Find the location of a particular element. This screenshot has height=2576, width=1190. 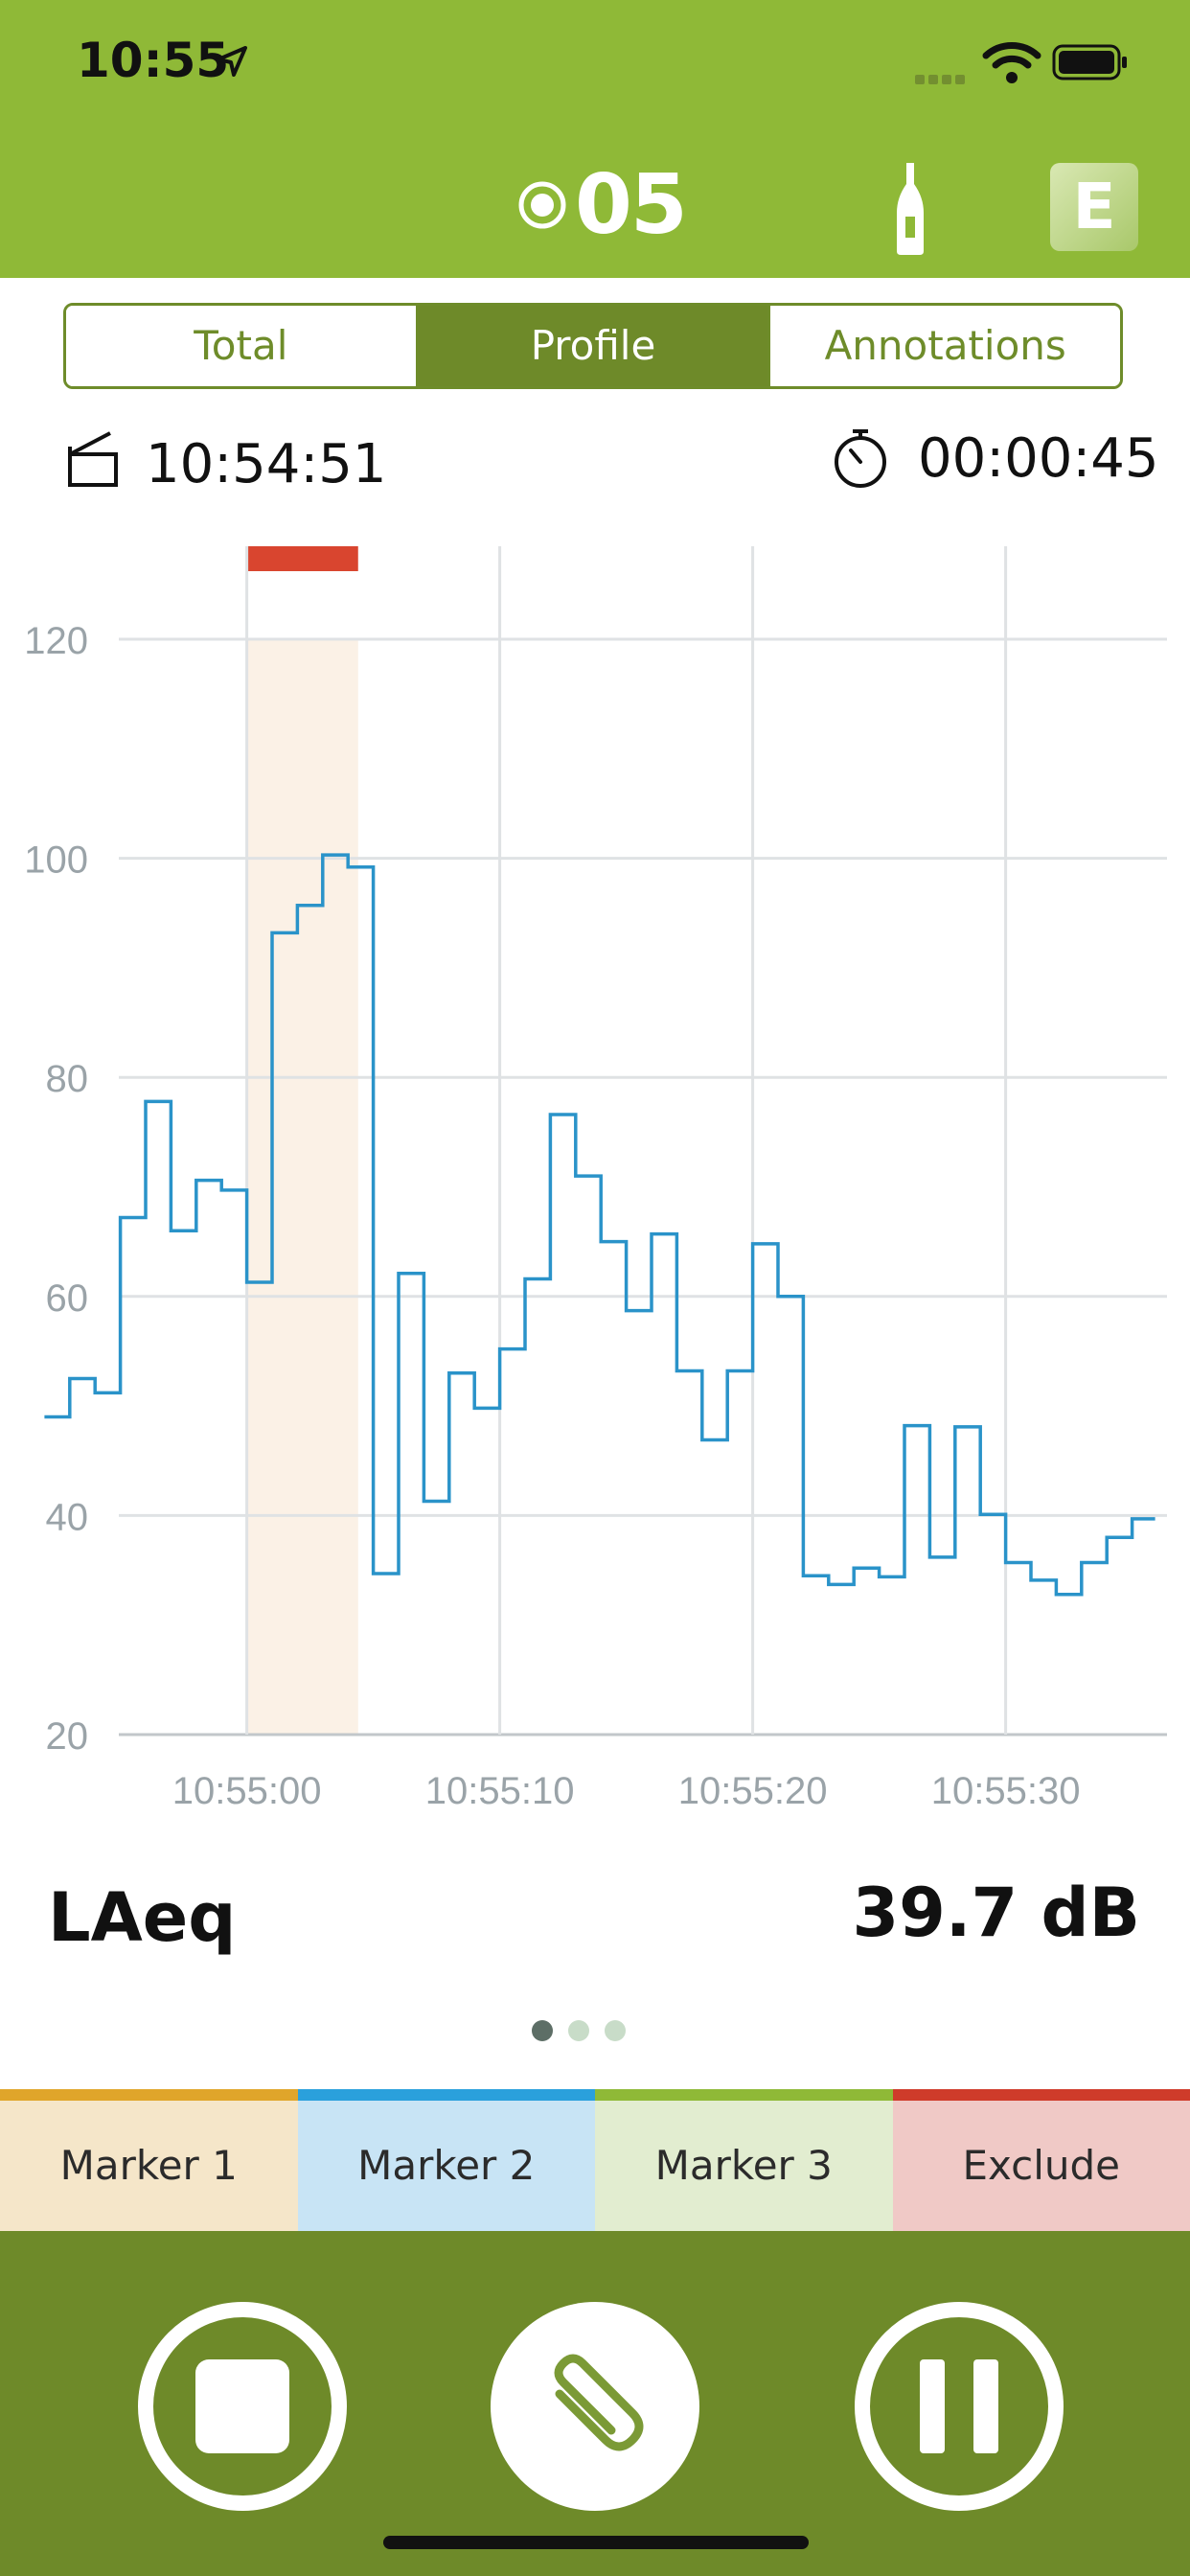

marker-bar: Marker 1 Marker 2 Marker 3 Exclude is located at coordinates (595, 2160).